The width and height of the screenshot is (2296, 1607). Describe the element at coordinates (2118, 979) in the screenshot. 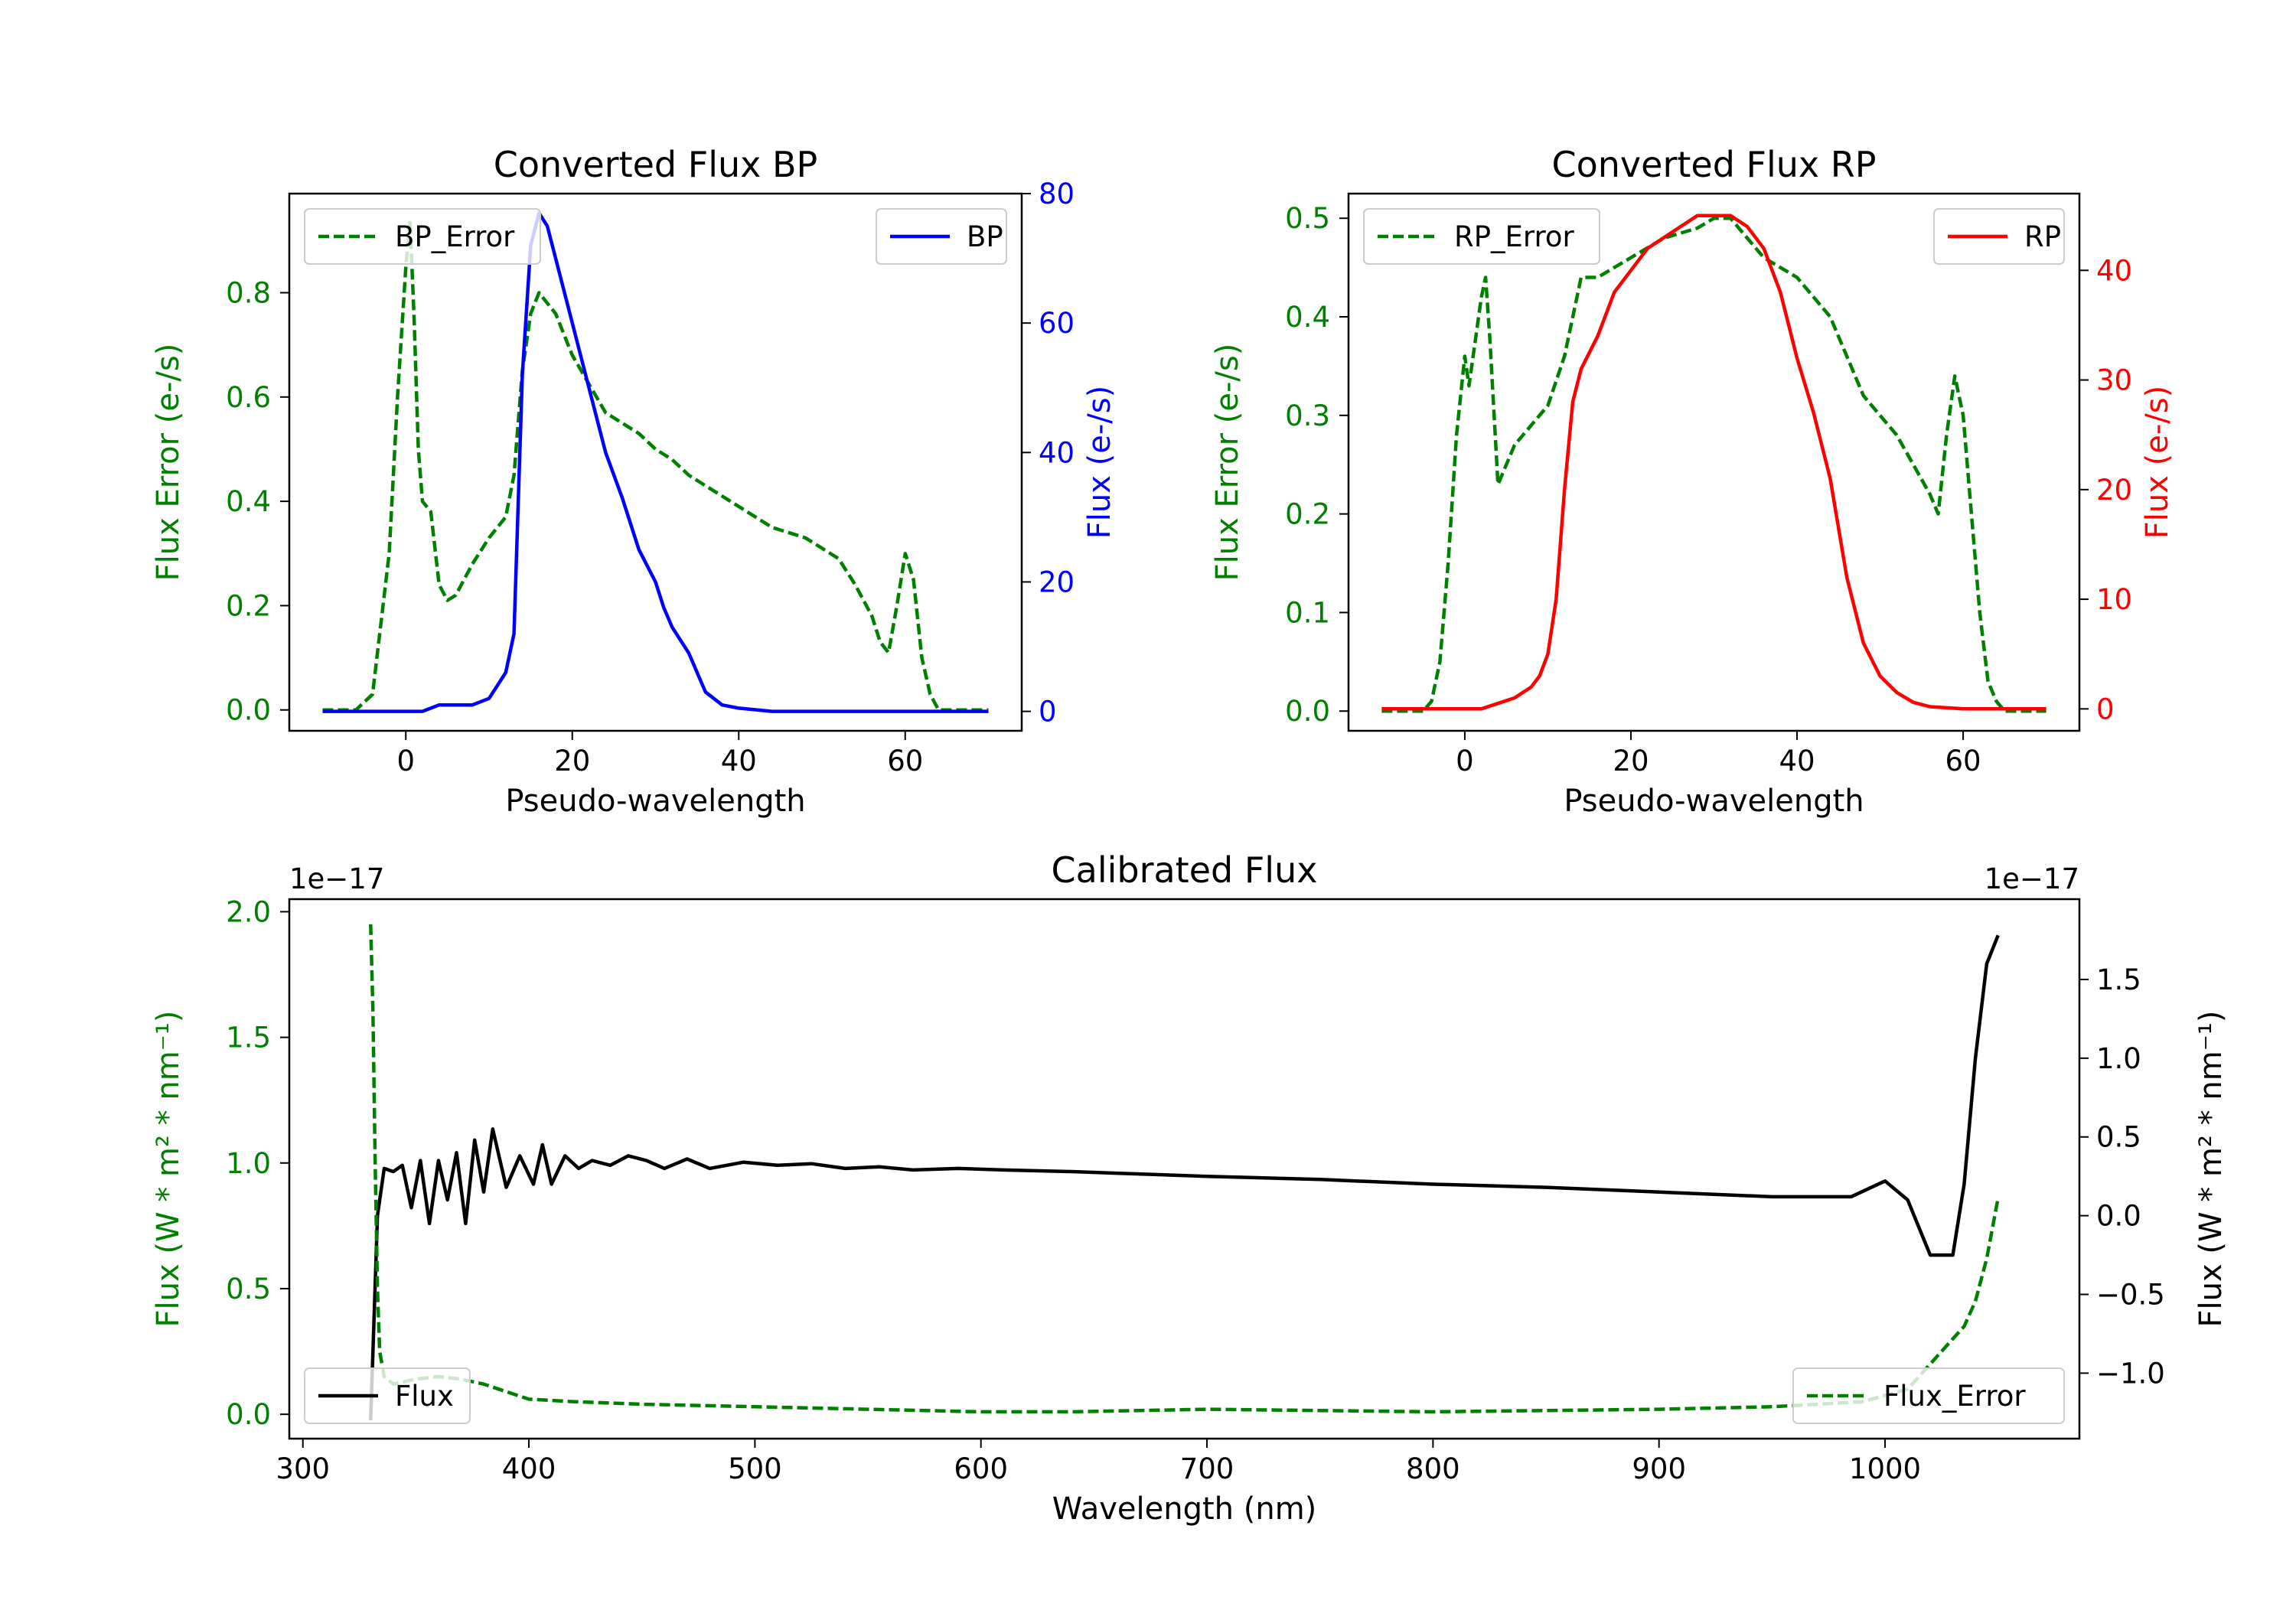

I see `right-y-tick-label: 1.5` at that location.